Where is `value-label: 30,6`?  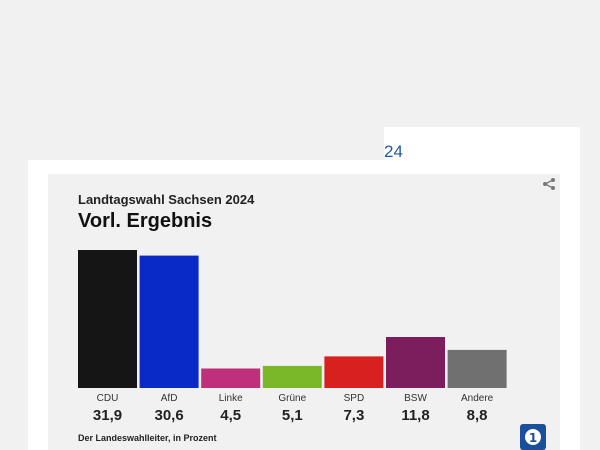
value-label: 30,6 is located at coordinates (168, 415).